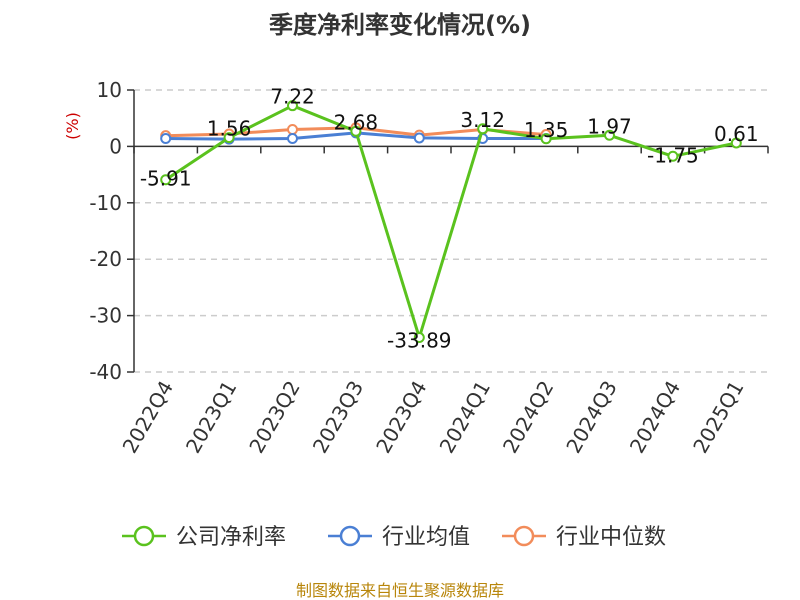  I want to click on data-label: -1.75, so click(673, 155).